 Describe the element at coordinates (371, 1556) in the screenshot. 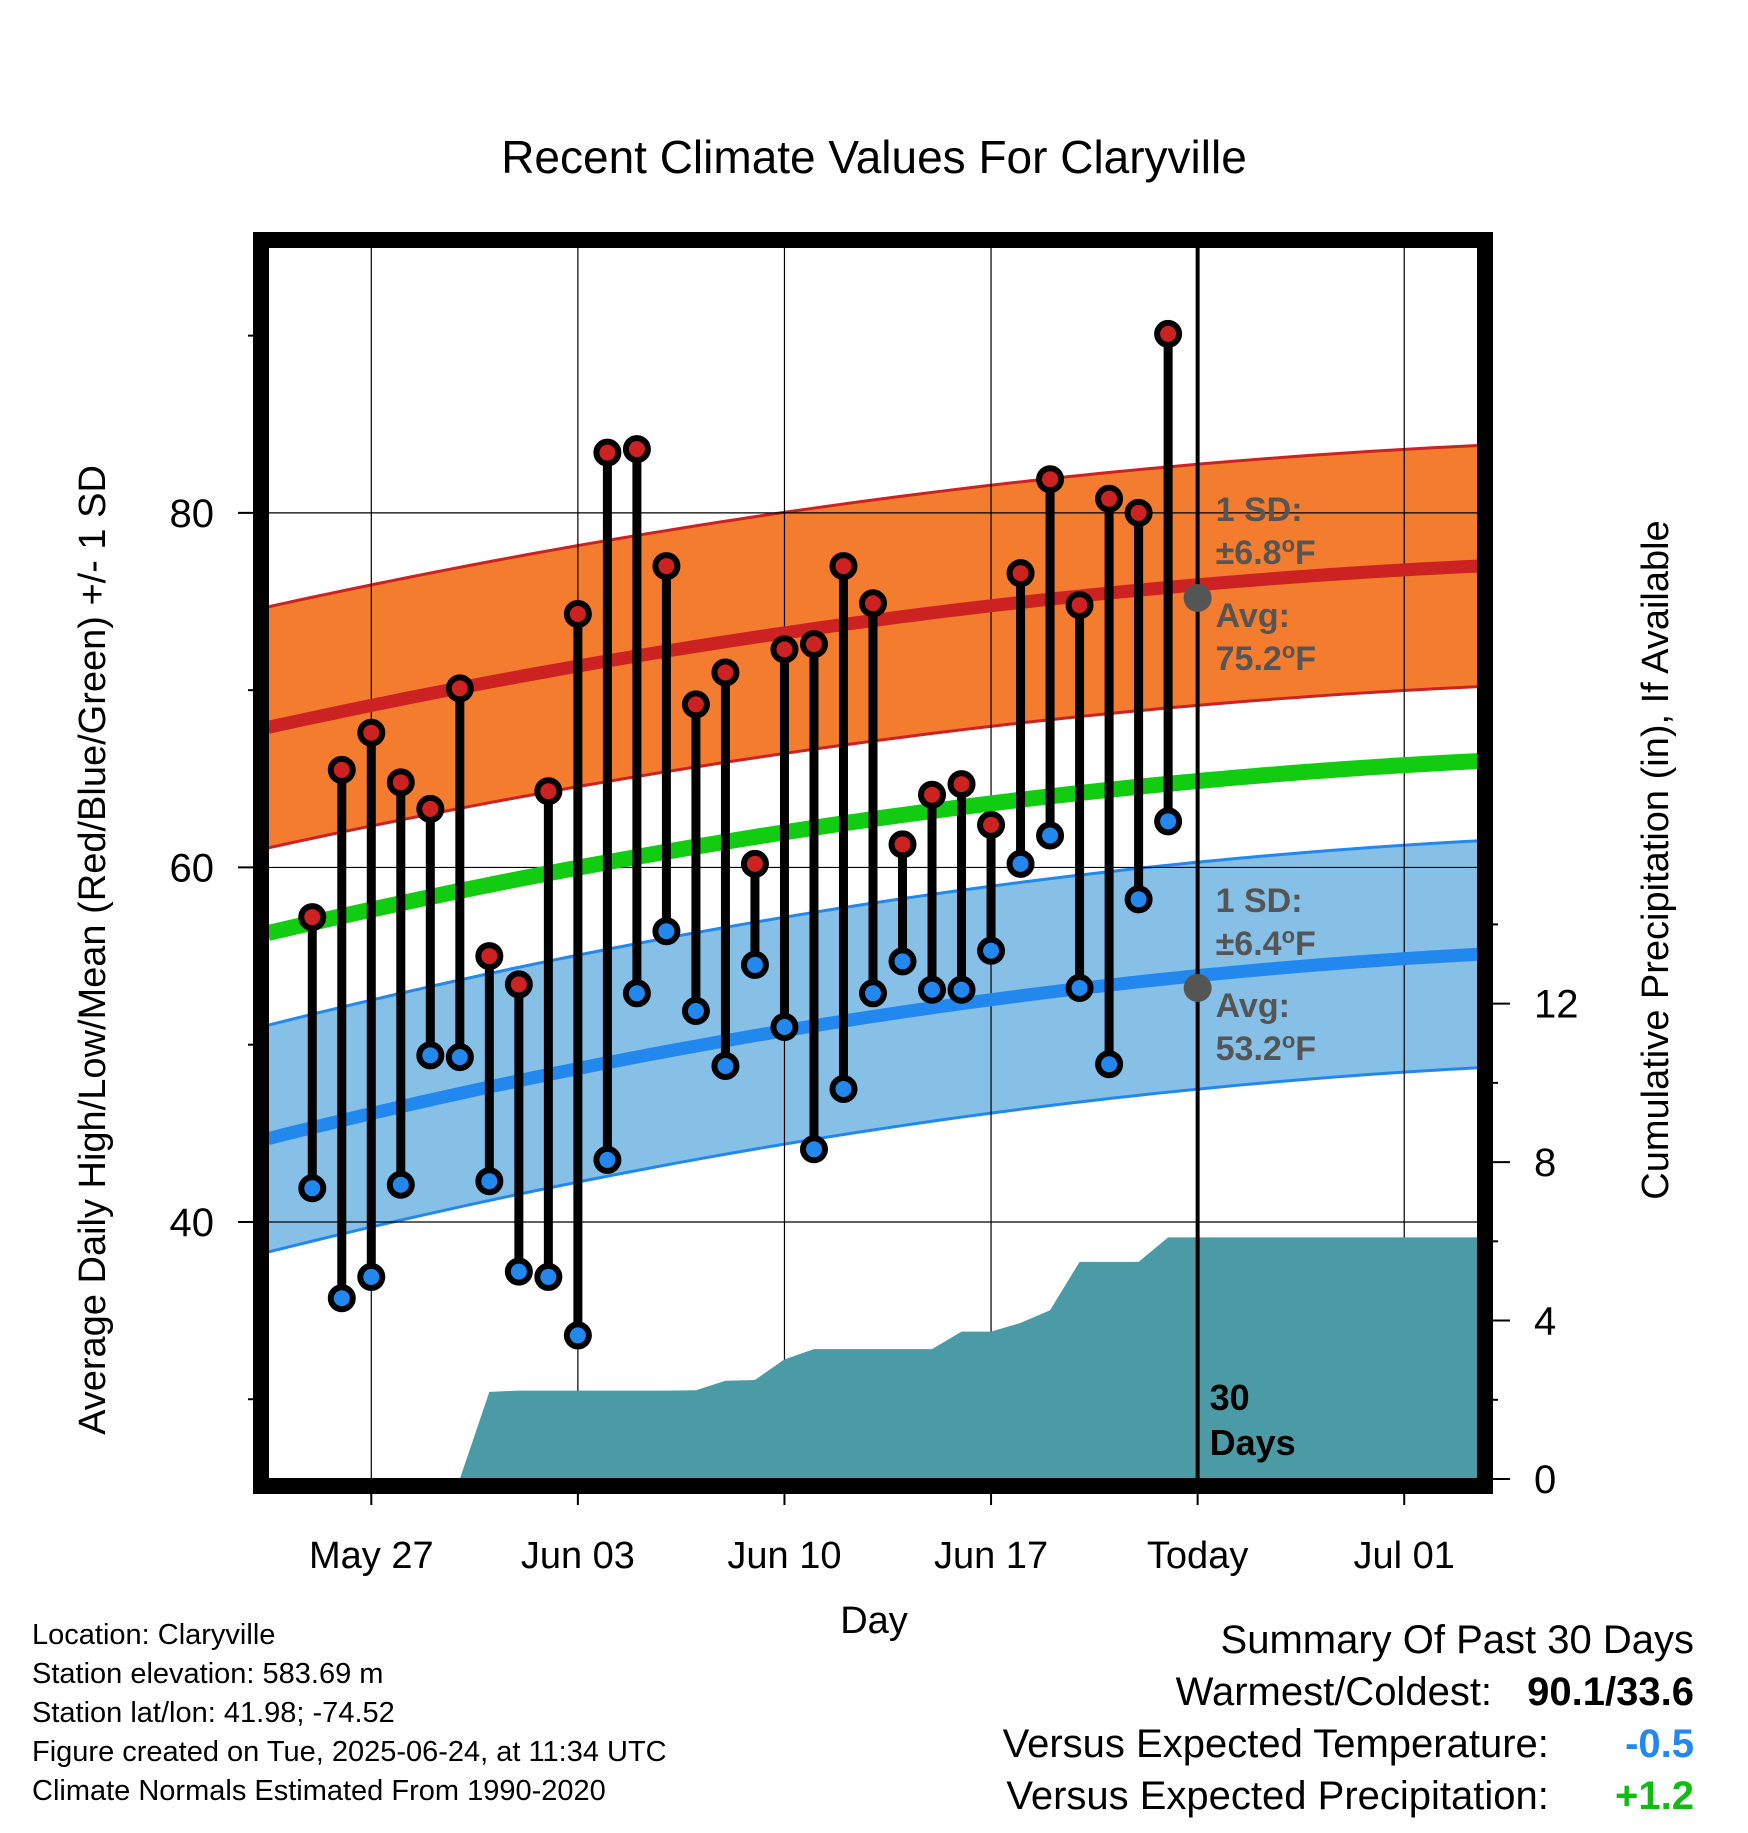

I see `x-tick-label: May 27` at that location.